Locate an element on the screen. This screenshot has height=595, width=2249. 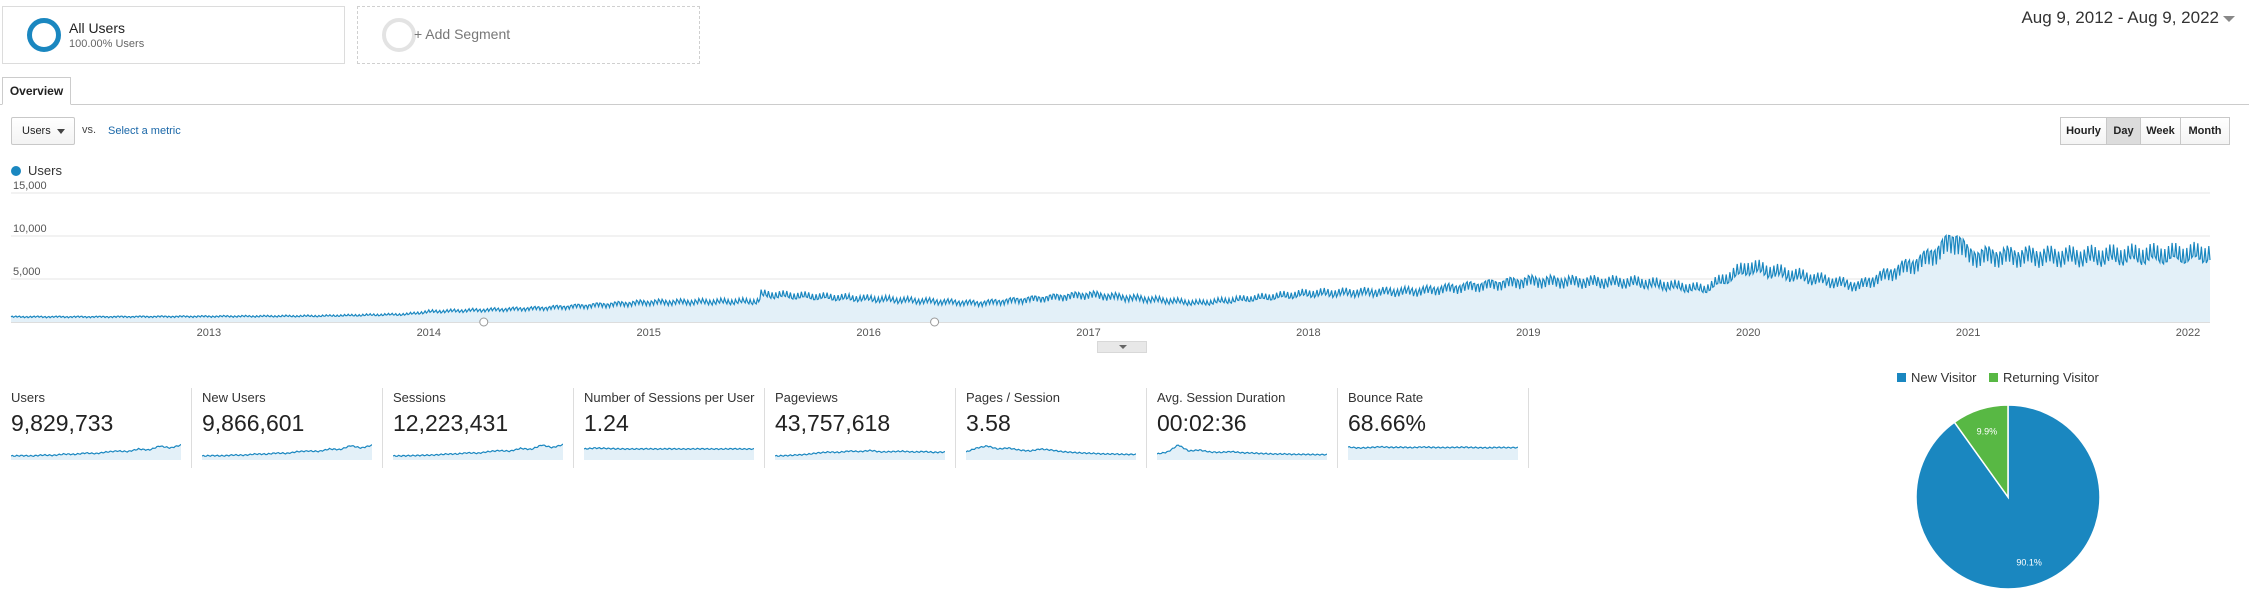
metric-summary-number-of-sessions-per-user: Number of Sessions per User 1.24 is located at coordinates (674, 428).